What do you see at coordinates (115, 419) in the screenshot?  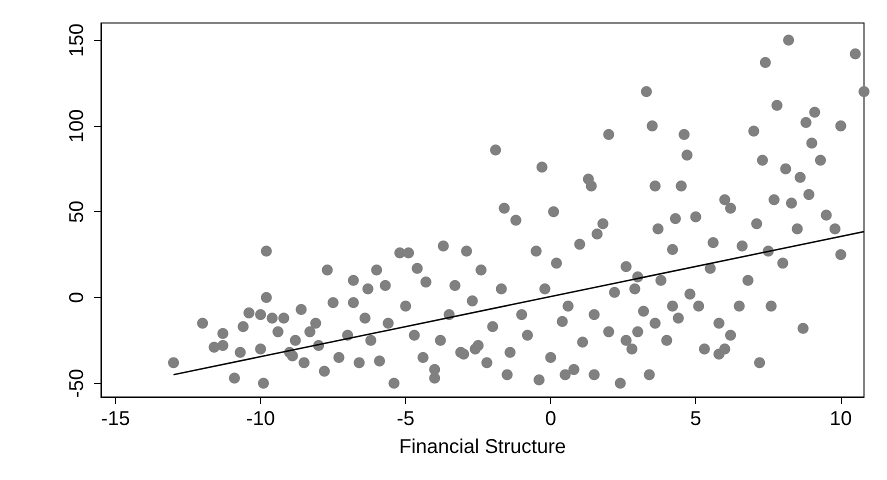 I see `x-tick-label: -15` at bounding box center [115, 419].